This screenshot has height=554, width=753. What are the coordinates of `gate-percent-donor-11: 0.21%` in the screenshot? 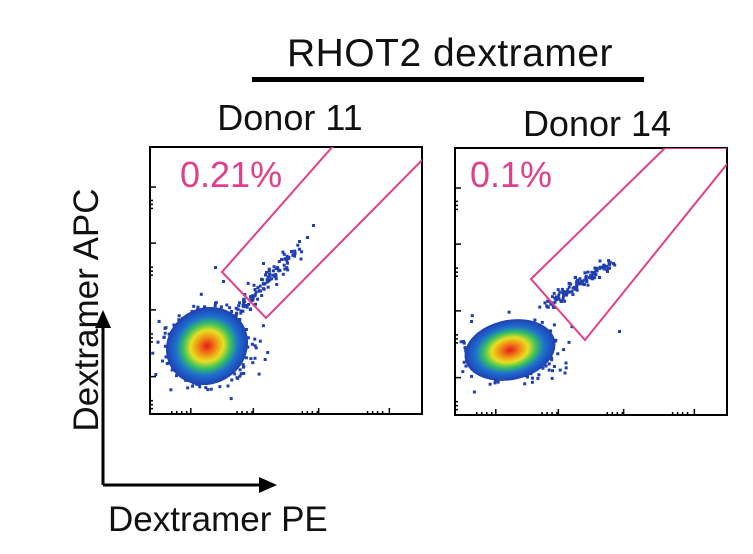 It's located at (231, 174).